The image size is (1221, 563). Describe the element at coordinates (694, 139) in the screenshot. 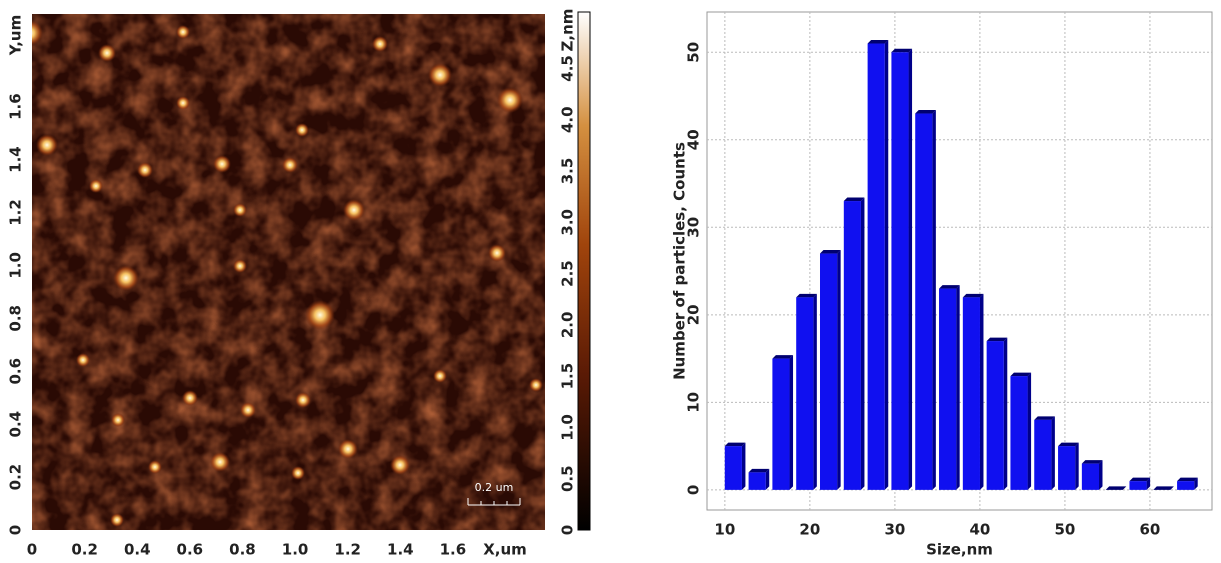

I see `y-tick-label: 40` at that location.